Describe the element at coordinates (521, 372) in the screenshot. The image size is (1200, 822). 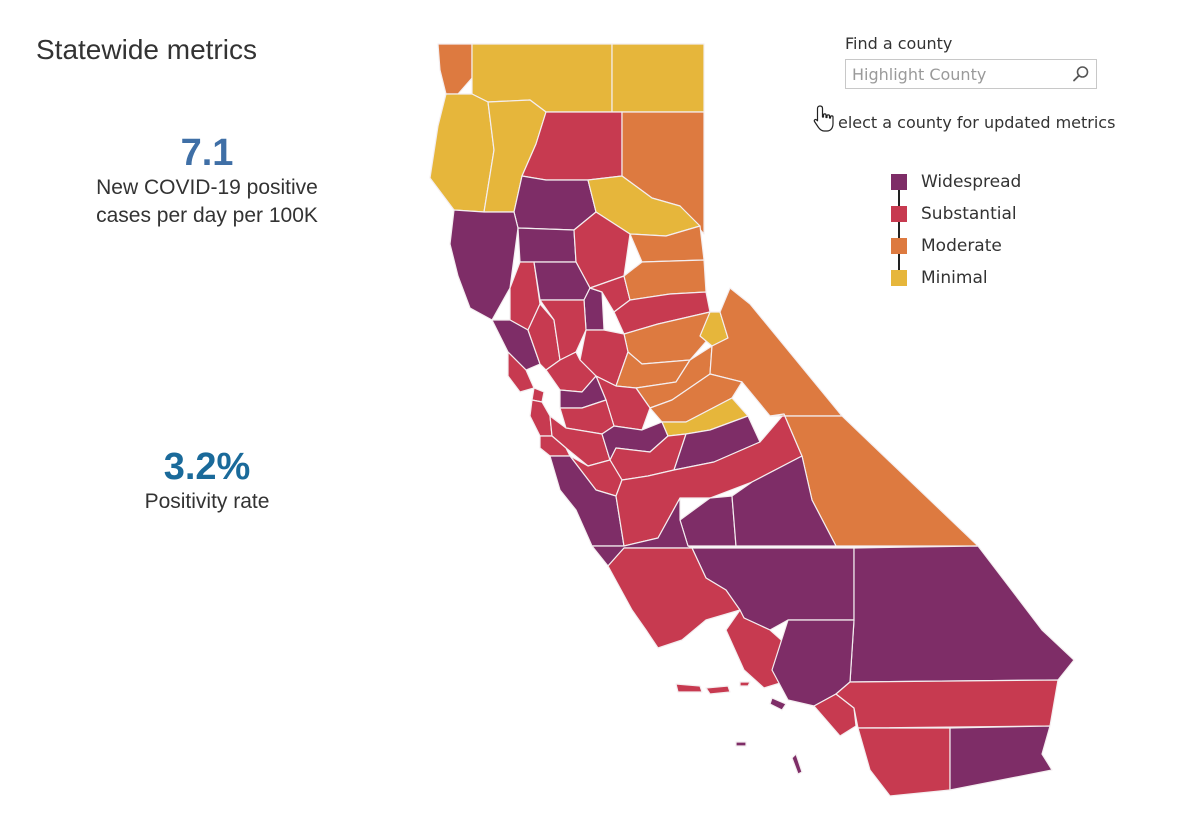
I see `county-marin` at that location.